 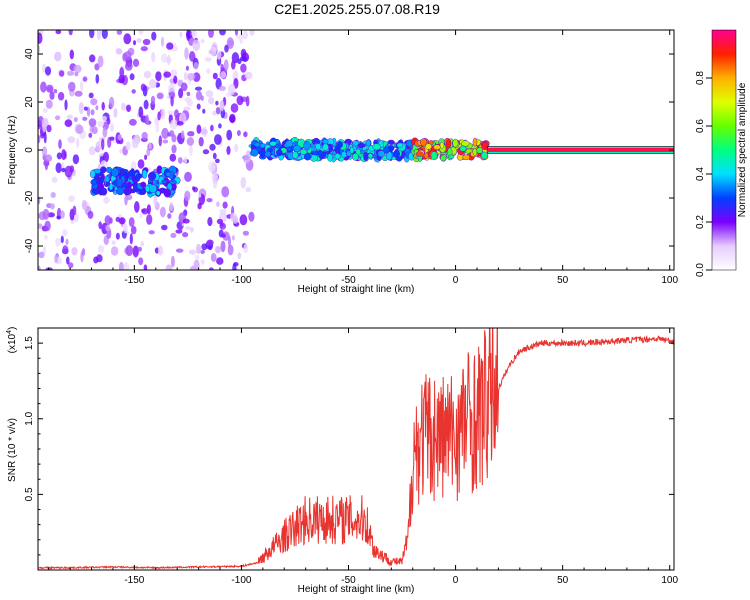 What do you see at coordinates (700, 270) in the screenshot?
I see `colorbar-tick-label: 0.0` at bounding box center [700, 270].